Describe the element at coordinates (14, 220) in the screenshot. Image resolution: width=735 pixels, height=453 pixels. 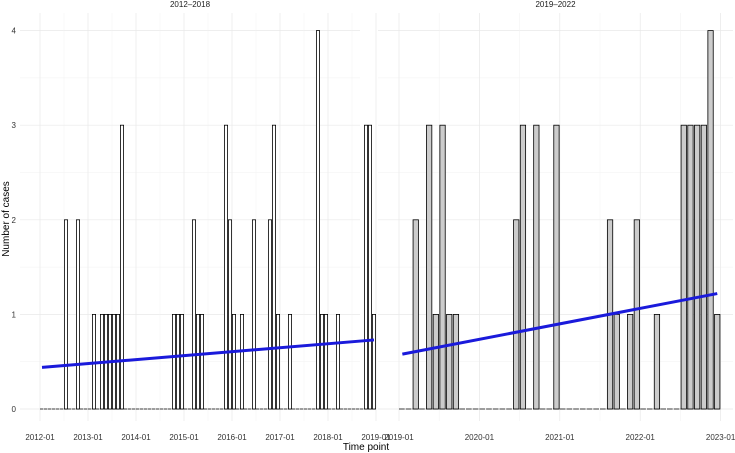
I see `y-tick-label: 2` at that location.